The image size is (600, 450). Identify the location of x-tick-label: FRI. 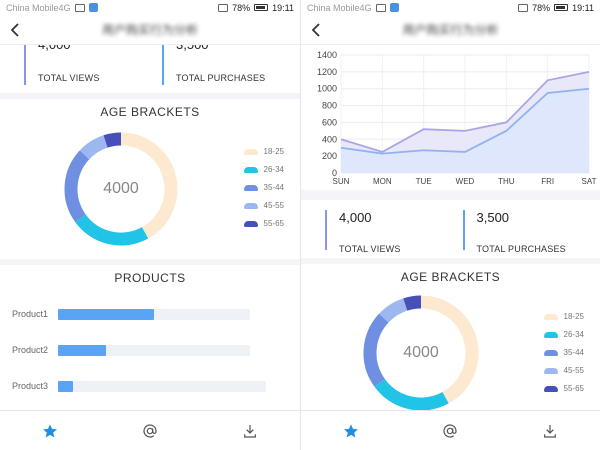
(547, 181).